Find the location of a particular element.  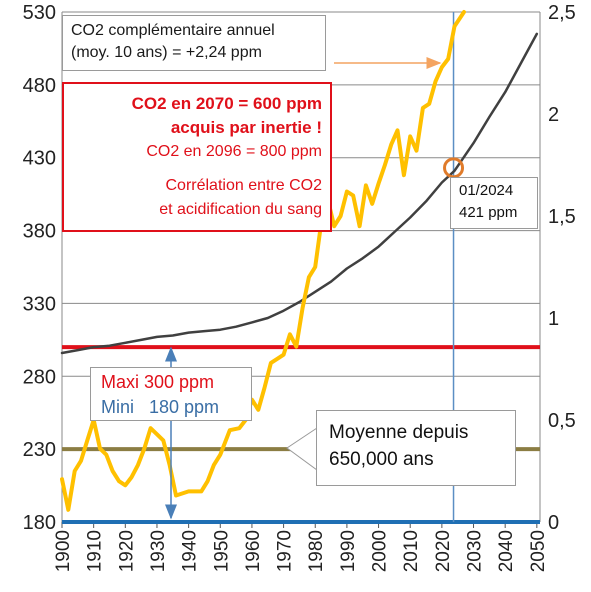

x-tick-label: 2040 is located at coordinates (506, 551).